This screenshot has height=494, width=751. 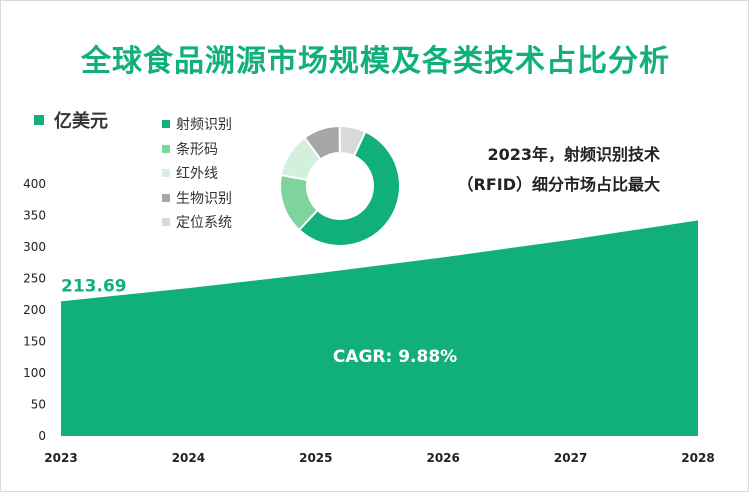 I want to click on y-tick-label: 0, so click(x=42, y=436).